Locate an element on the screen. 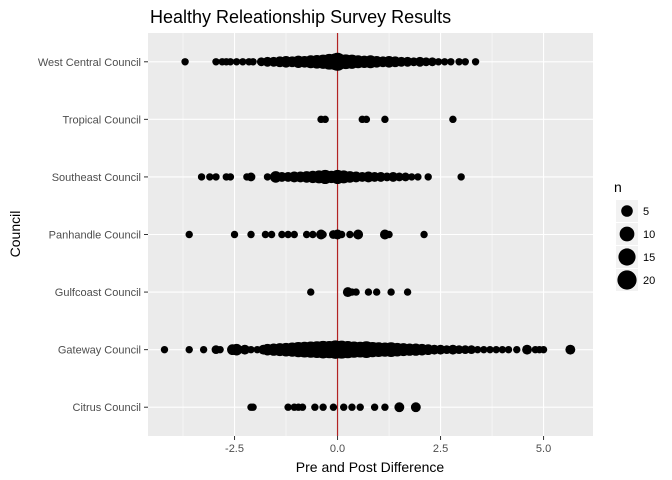  y-tick-label: Citrus Council is located at coordinates (107, 408).